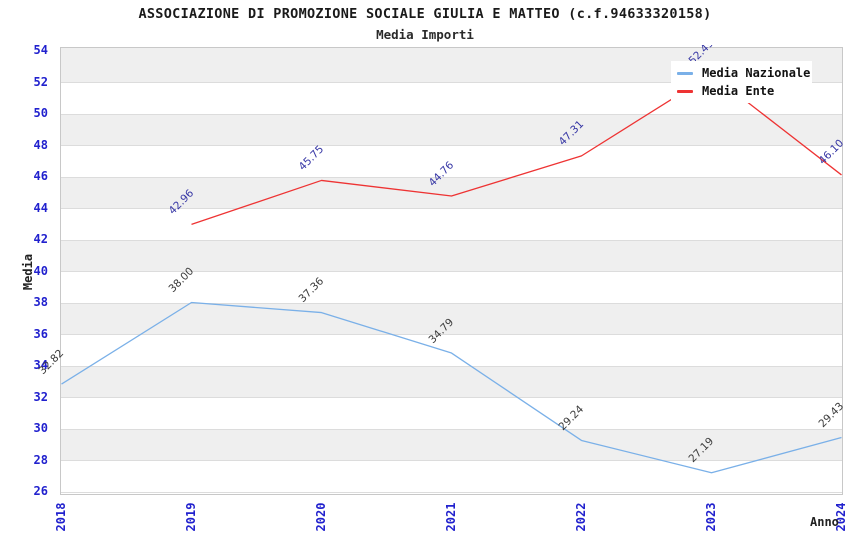 The width and height of the screenshot is (850, 550). What do you see at coordinates (738, 91) in the screenshot?
I see `legend-label-media-ente: Media Ente` at bounding box center [738, 91].